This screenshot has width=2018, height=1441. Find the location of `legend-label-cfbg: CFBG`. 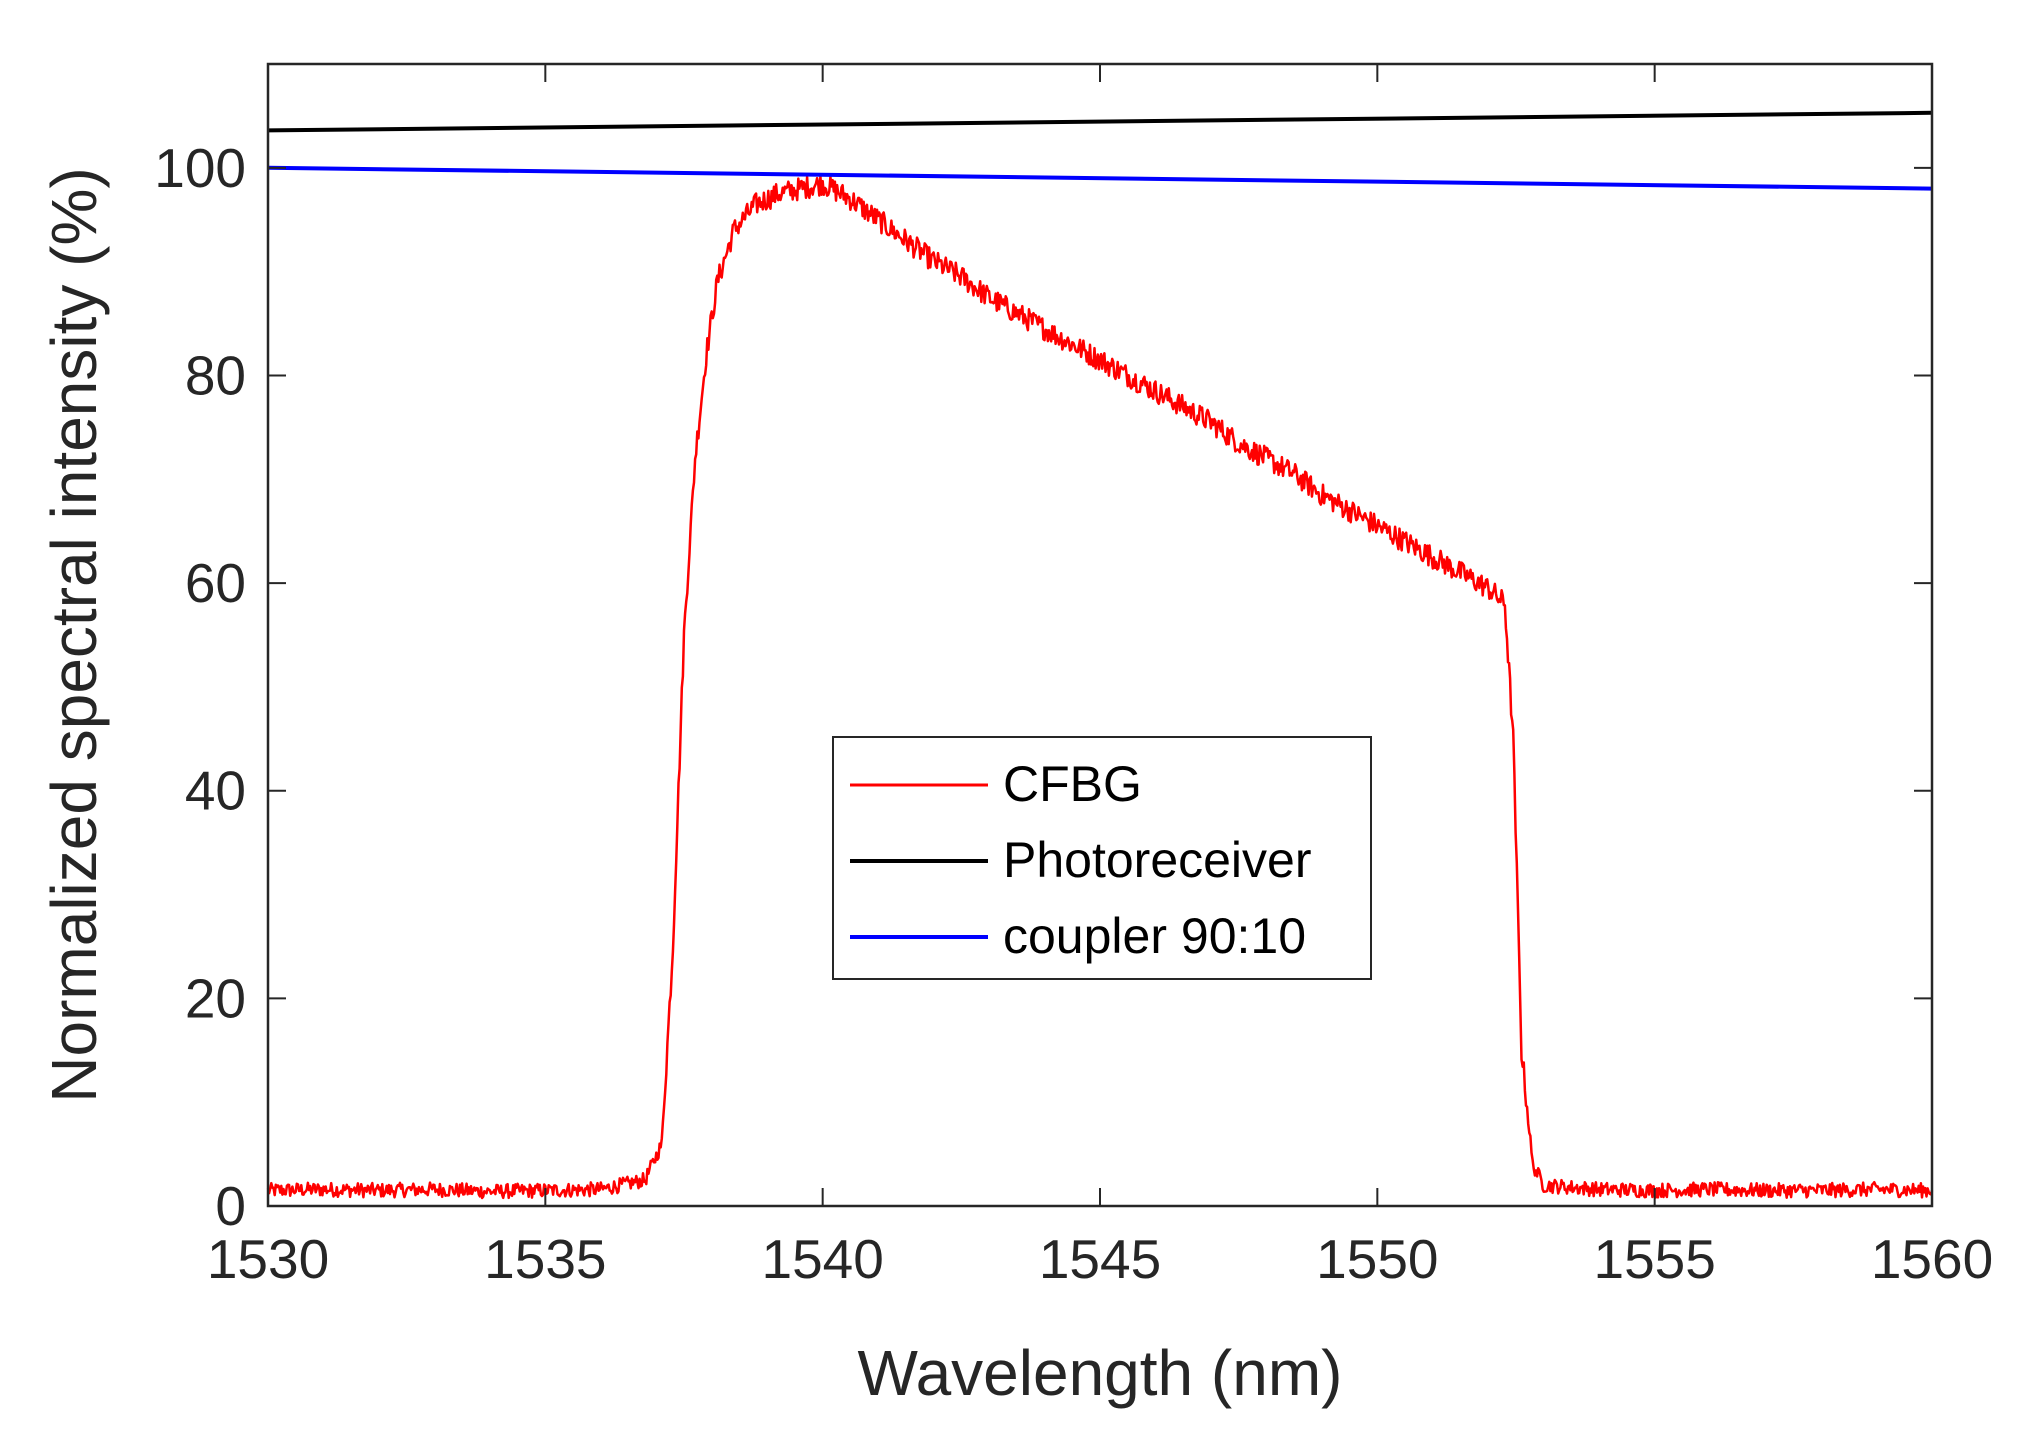

legend-label-cfbg: CFBG is located at coordinates (1072, 784).